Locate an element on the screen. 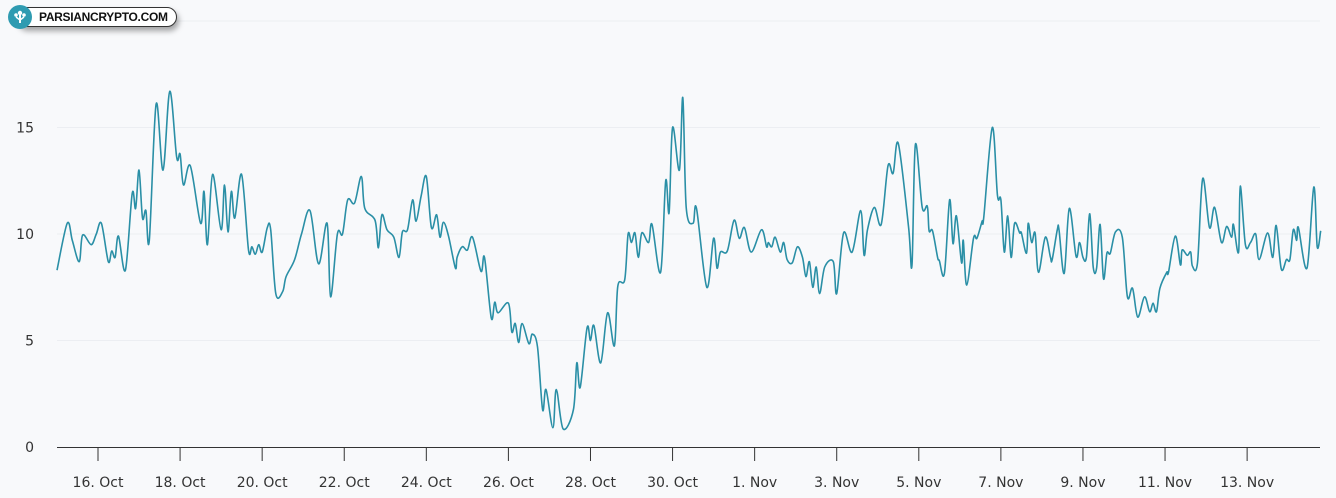  x-tick-label: 13. Nov is located at coordinates (1247, 483).